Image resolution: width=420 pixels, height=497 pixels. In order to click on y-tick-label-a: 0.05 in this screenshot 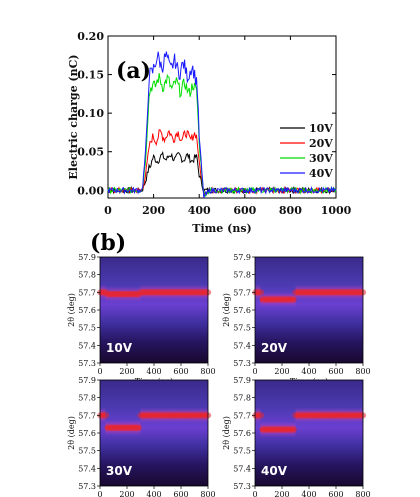, I will do `click(90, 152)`.